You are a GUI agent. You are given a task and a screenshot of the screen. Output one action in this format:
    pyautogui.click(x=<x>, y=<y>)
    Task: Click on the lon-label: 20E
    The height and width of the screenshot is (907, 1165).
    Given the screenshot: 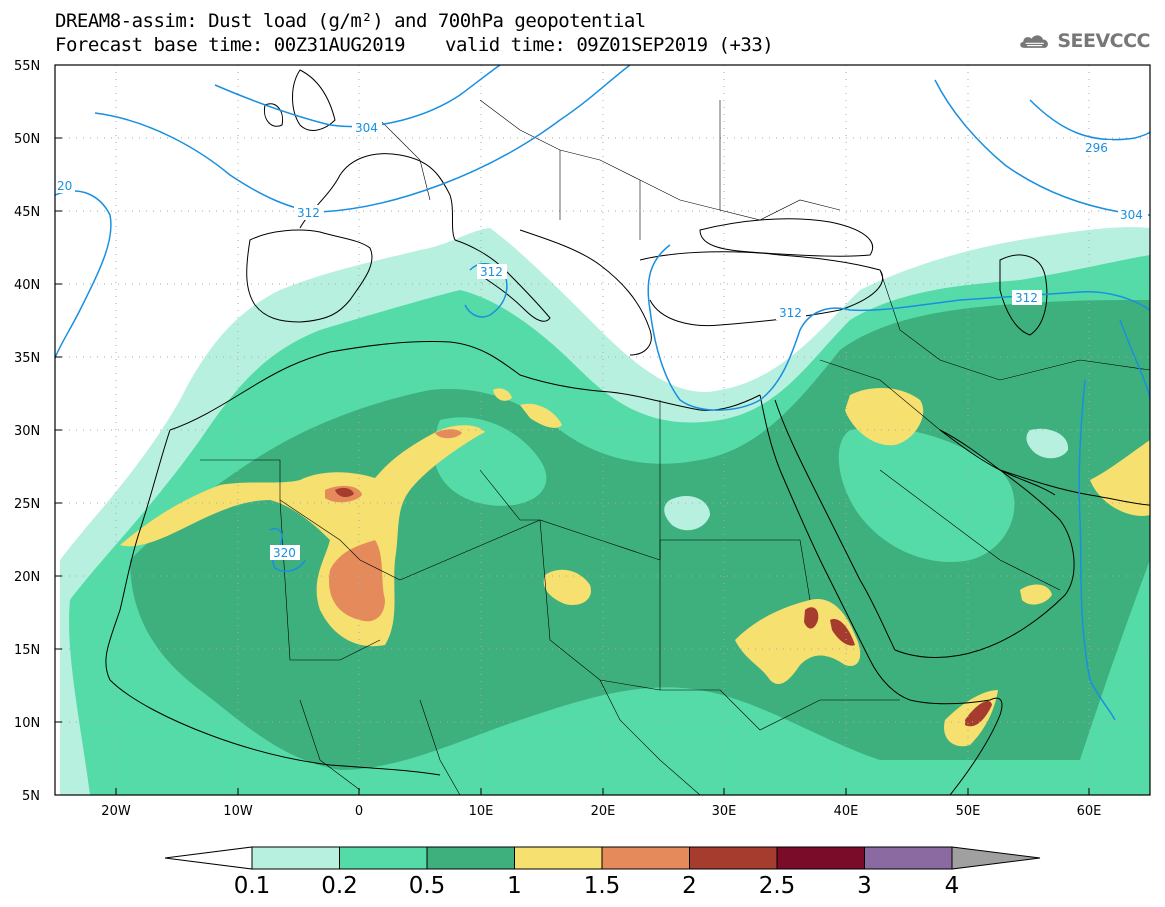 What is the action you would take?
    pyautogui.click(x=603, y=811)
    